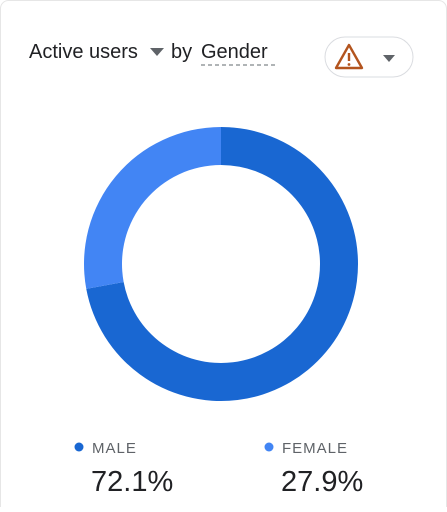 The width and height of the screenshot is (447, 512). Describe the element at coordinates (218, 469) in the screenshot. I see `legend: MALE 72.1% FEMALE 27.9%` at that location.